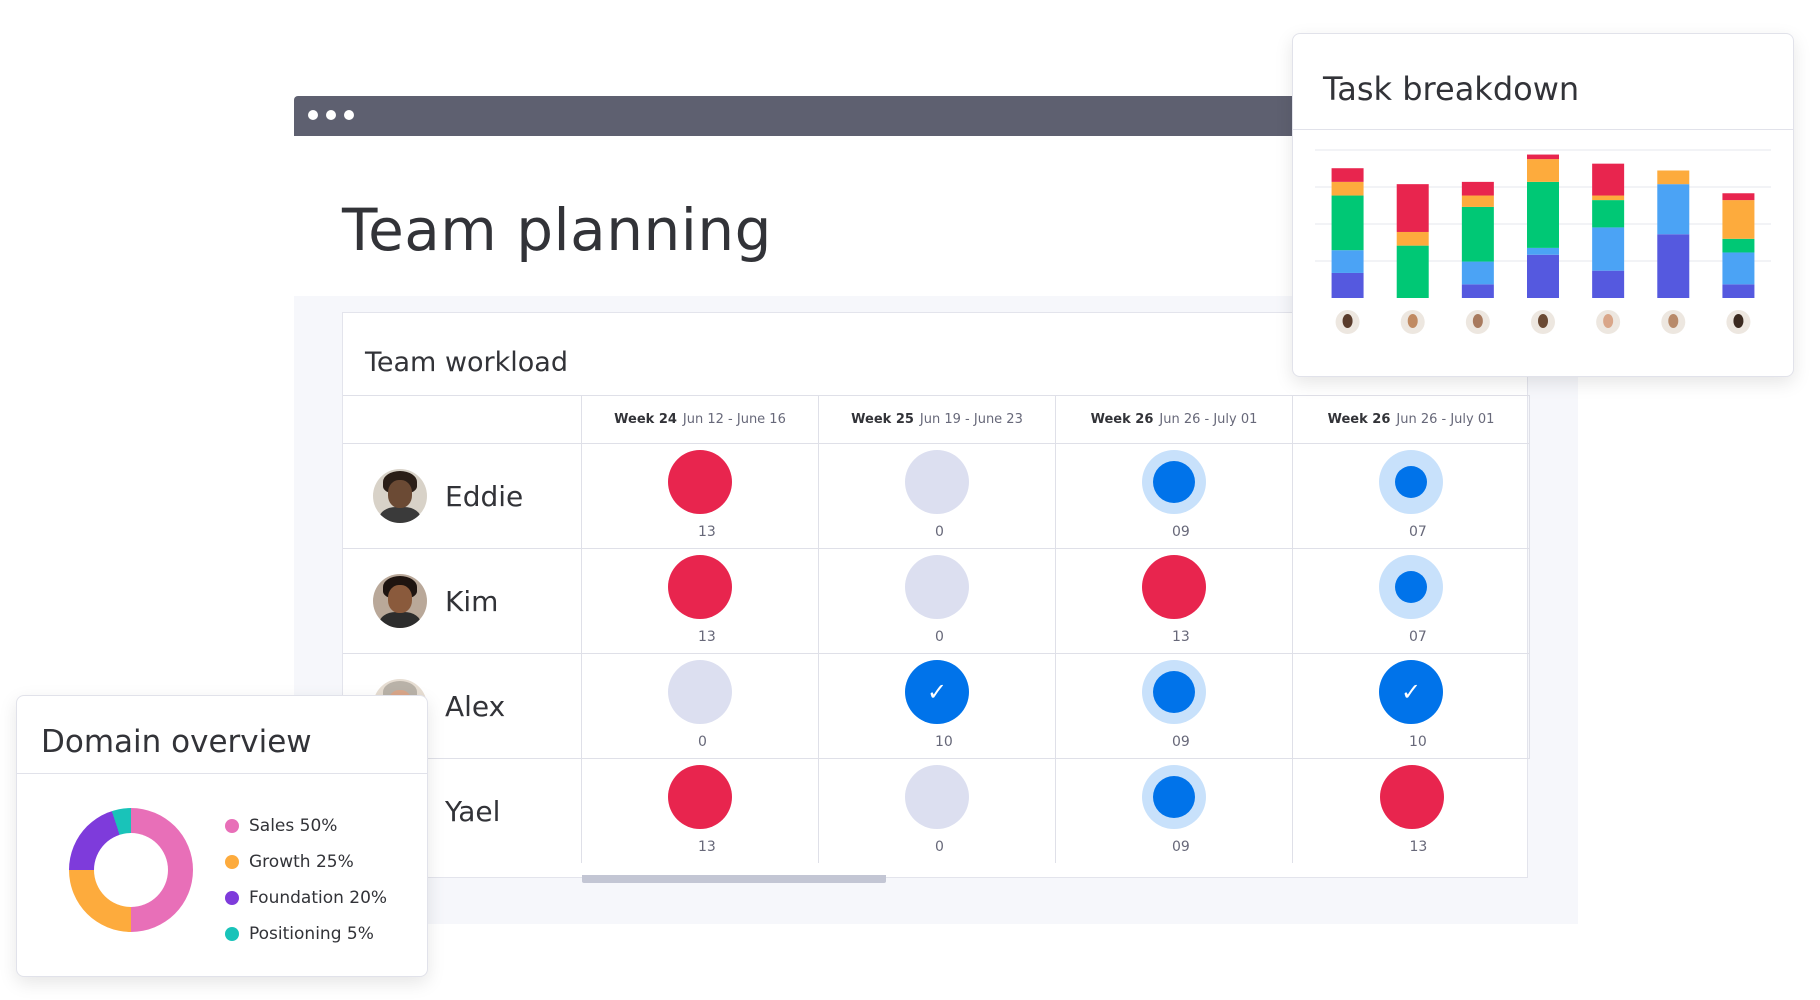  What do you see at coordinates (462, 600) in the screenshot?
I see `person-row-header: Kim` at bounding box center [462, 600].